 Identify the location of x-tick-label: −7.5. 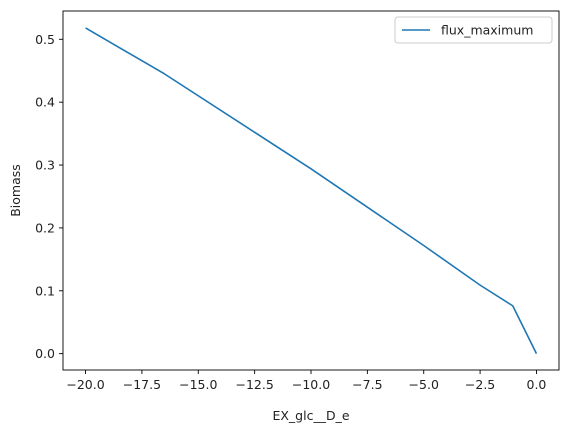
(367, 384).